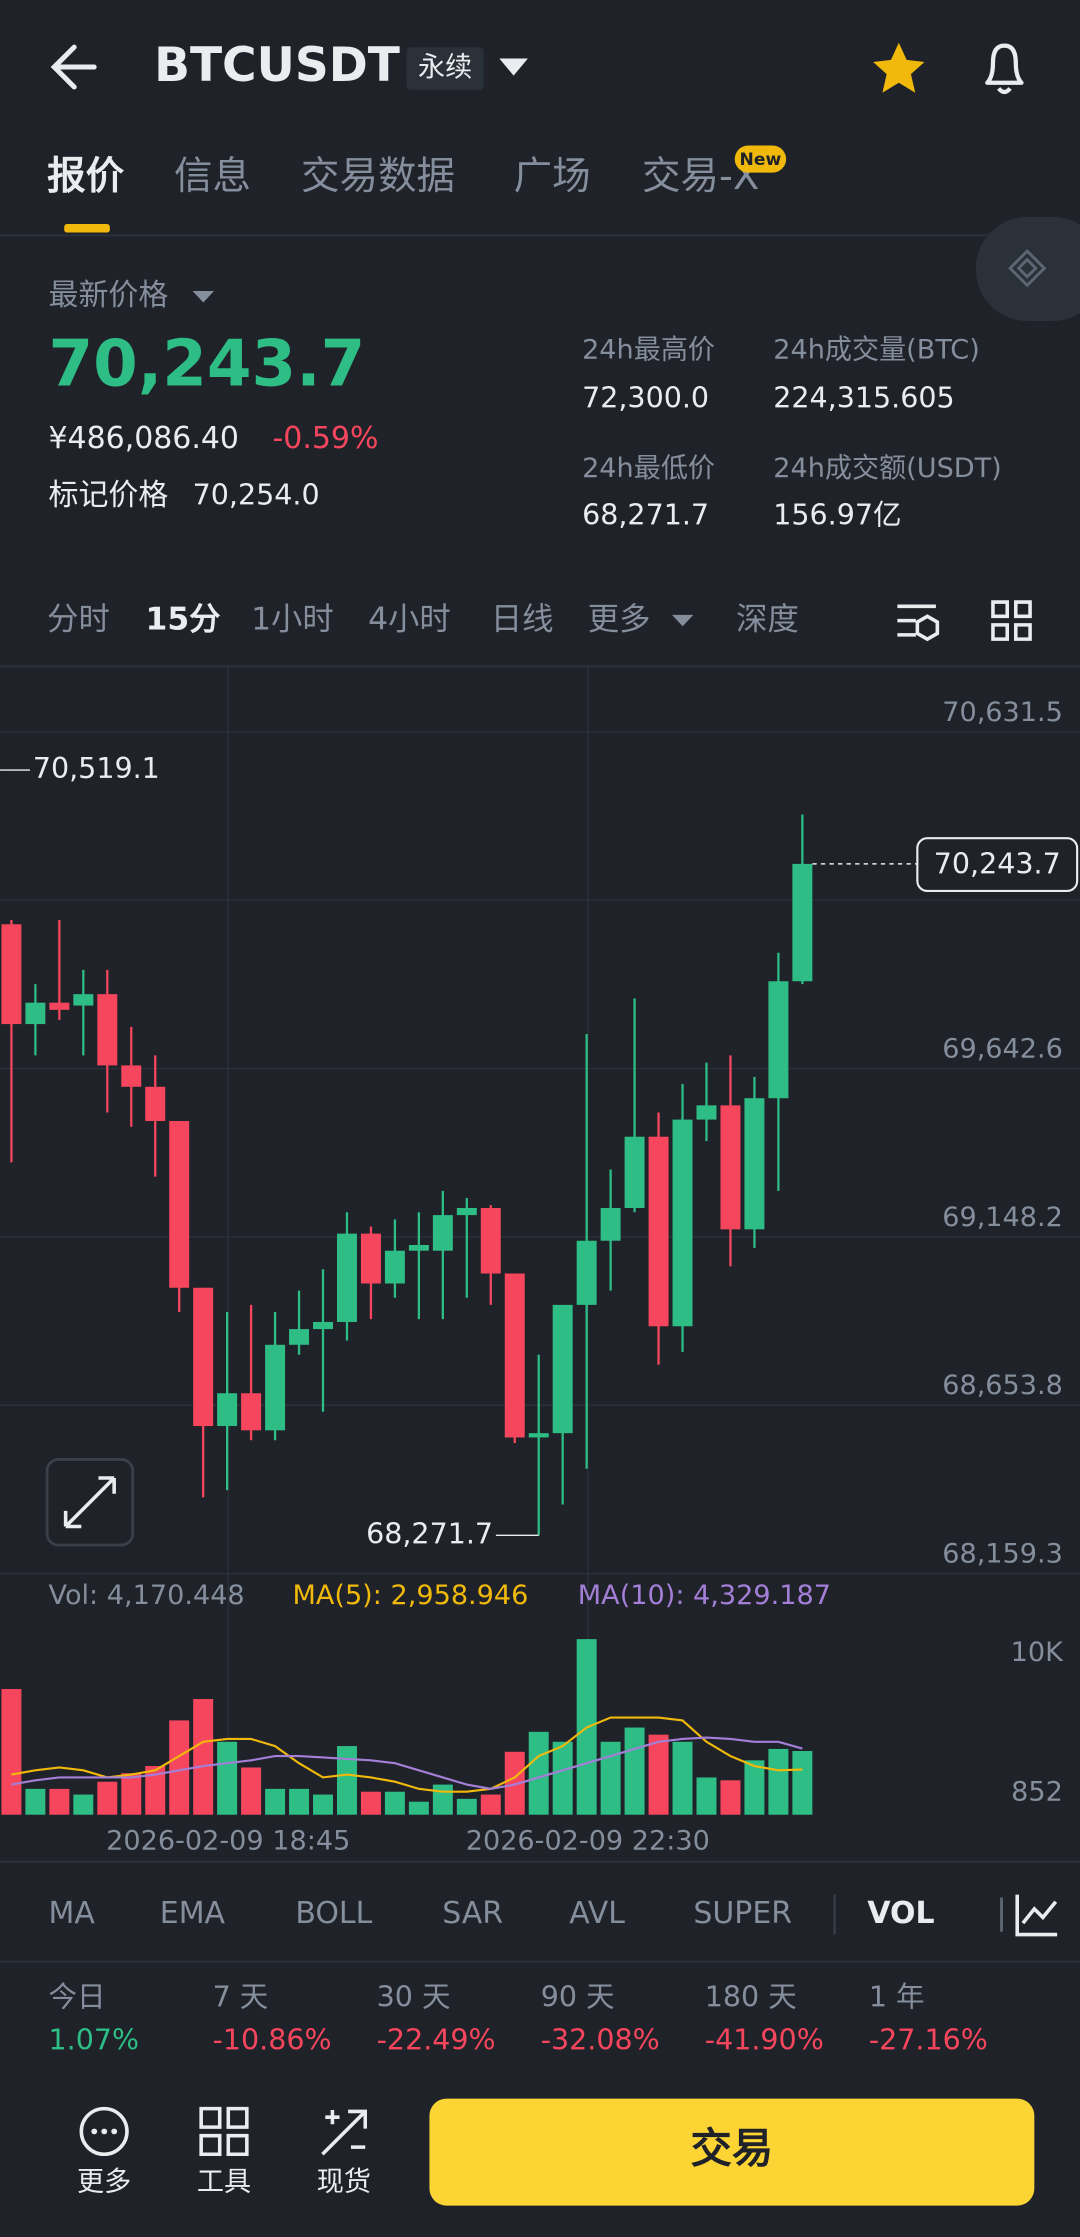  Describe the element at coordinates (86, 176) in the screenshot. I see `tab: 报价` at that location.